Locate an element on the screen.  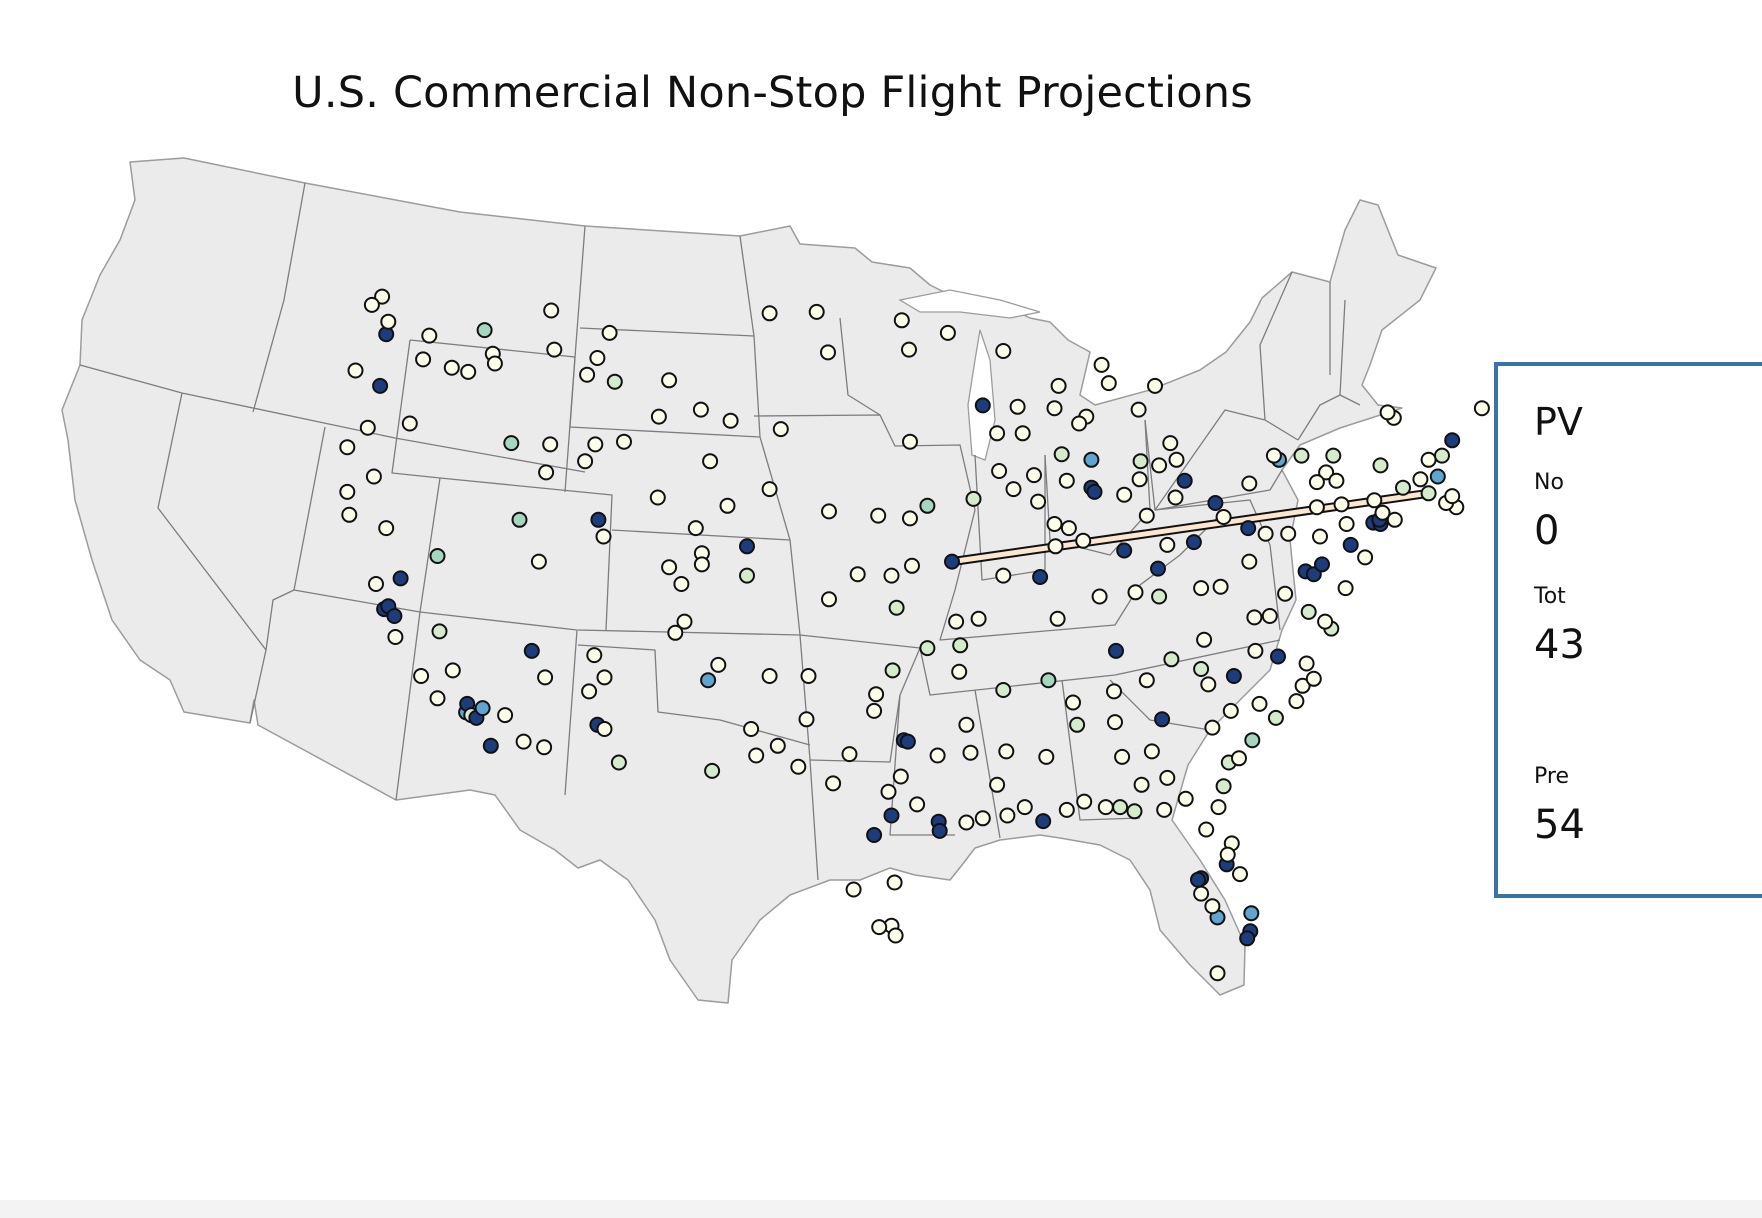
airport-marker-azo is located at coordinates (1139, 479).